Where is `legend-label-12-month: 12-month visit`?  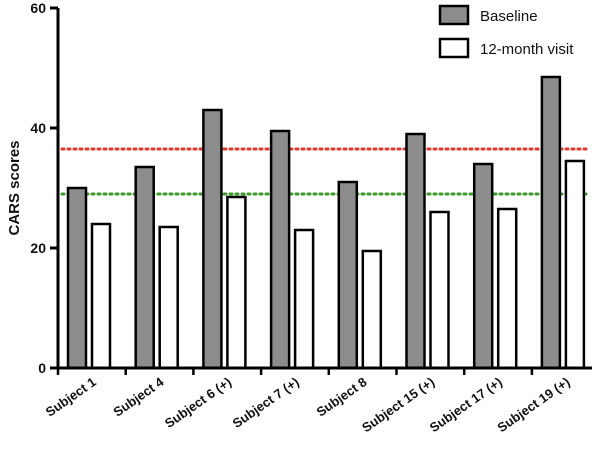
legend-label-12-month: 12-month visit is located at coordinates (527, 49).